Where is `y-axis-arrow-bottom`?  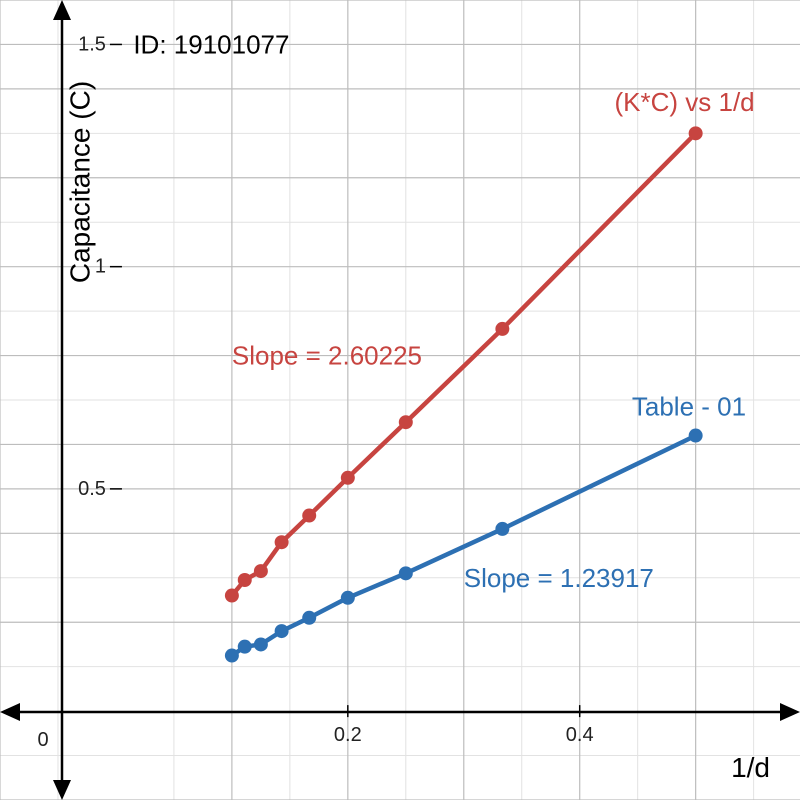 y-axis-arrow-bottom is located at coordinates (62, 790).